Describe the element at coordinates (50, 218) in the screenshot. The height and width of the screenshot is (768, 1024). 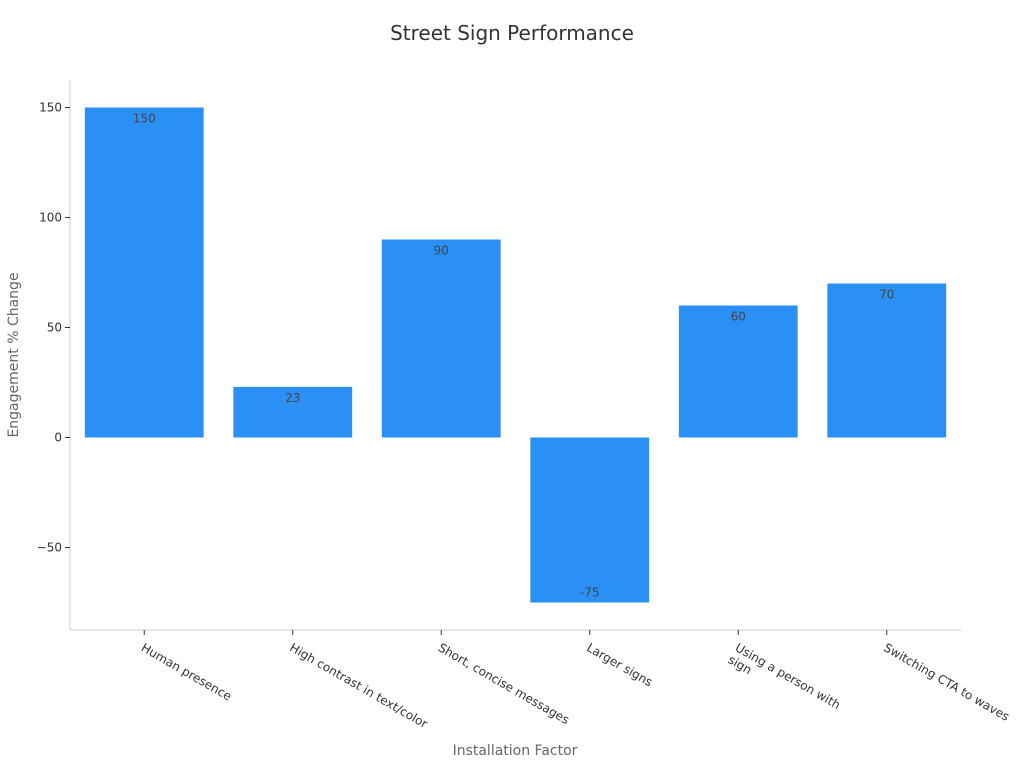
I see `y-tick-label: 100` at that location.